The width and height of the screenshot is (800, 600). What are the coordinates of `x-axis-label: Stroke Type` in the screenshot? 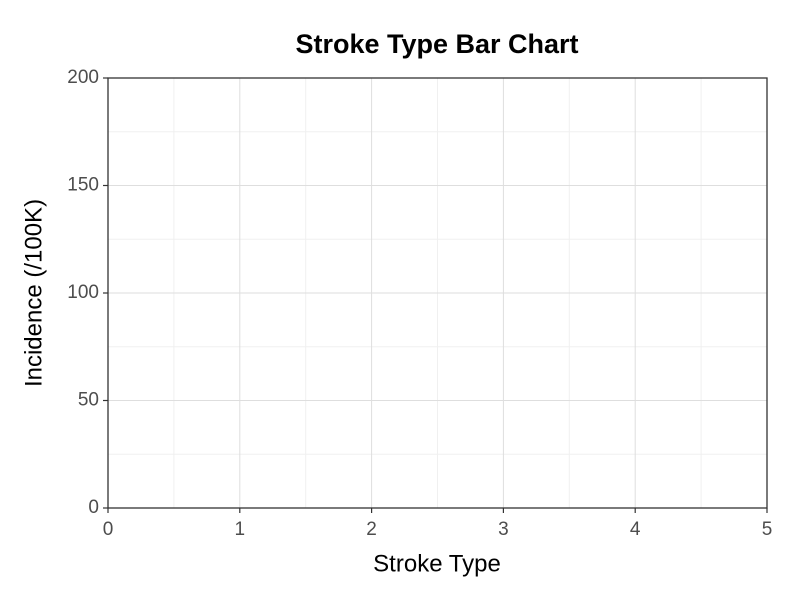 It's located at (437, 563).